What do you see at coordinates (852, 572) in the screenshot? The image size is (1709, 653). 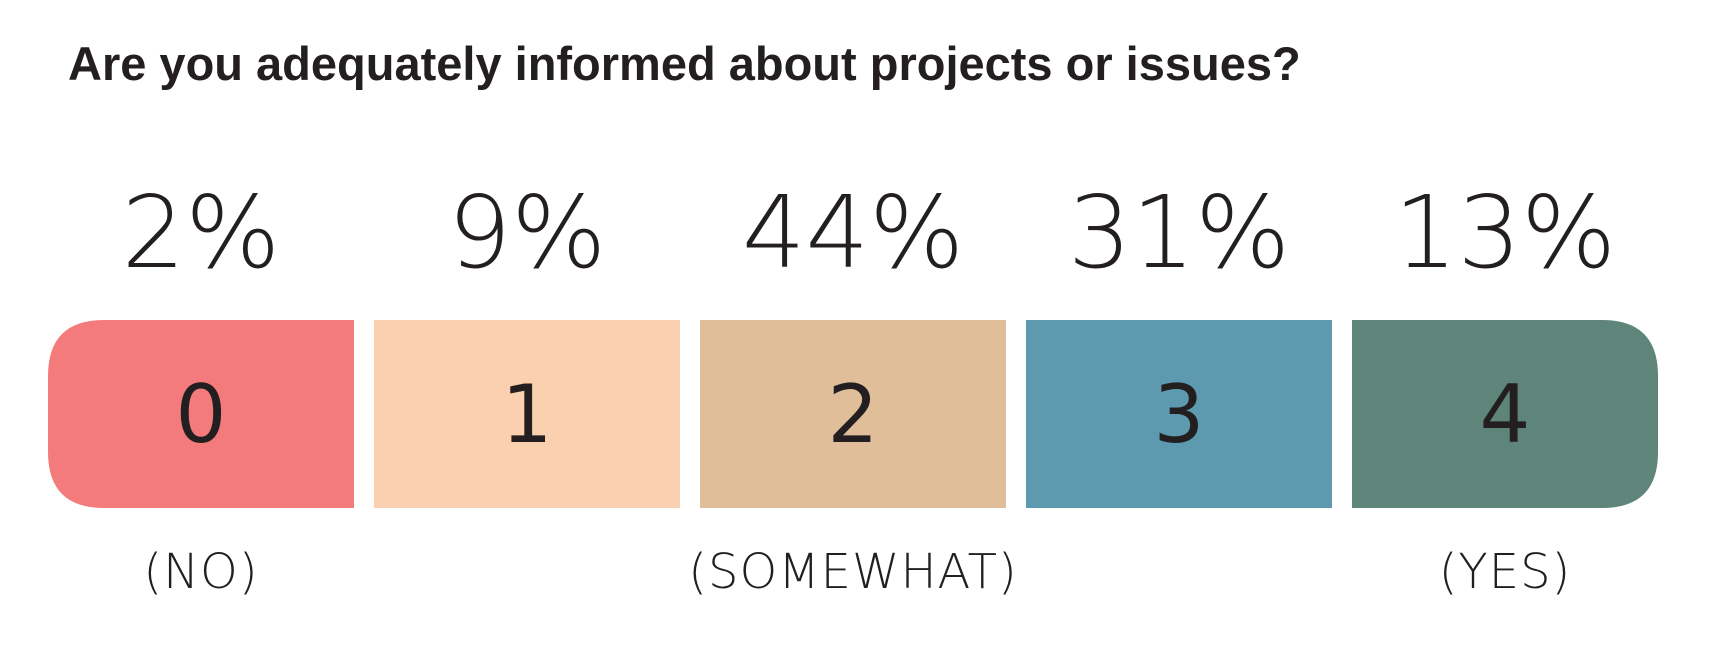 I see `anchor-label-2: (SOMEWHAT)` at bounding box center [852, 572].